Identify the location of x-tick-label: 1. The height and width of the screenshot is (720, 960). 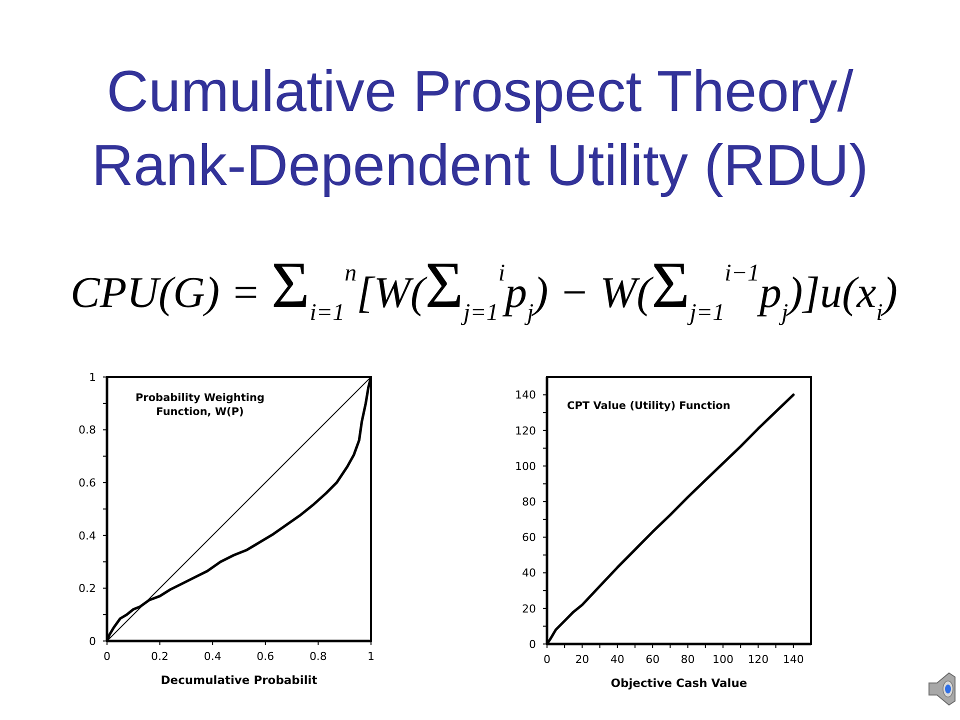
(371, 656).